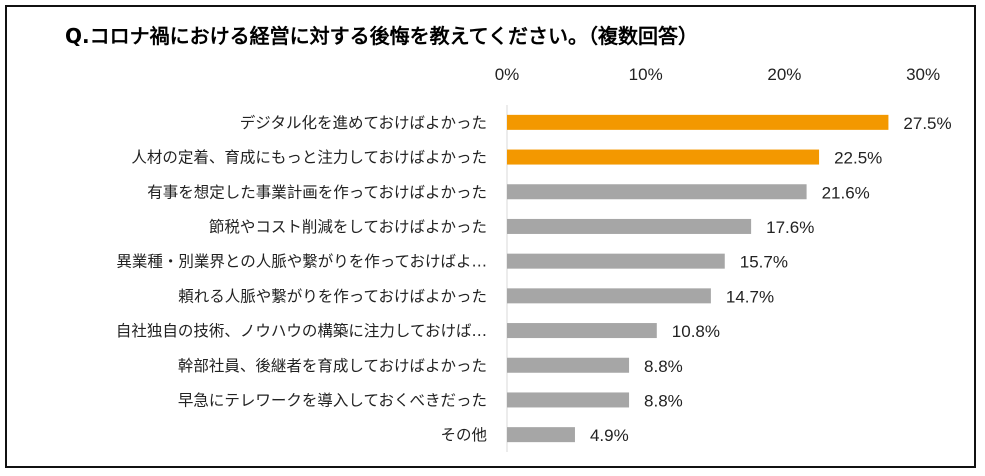 The width and height of the screenshot is (985, 476). Describe the element at coordinates (332, 365) in the screenshot. I see `category-label: 幹部社員、後継者を育成しておけばよかった` at that location.